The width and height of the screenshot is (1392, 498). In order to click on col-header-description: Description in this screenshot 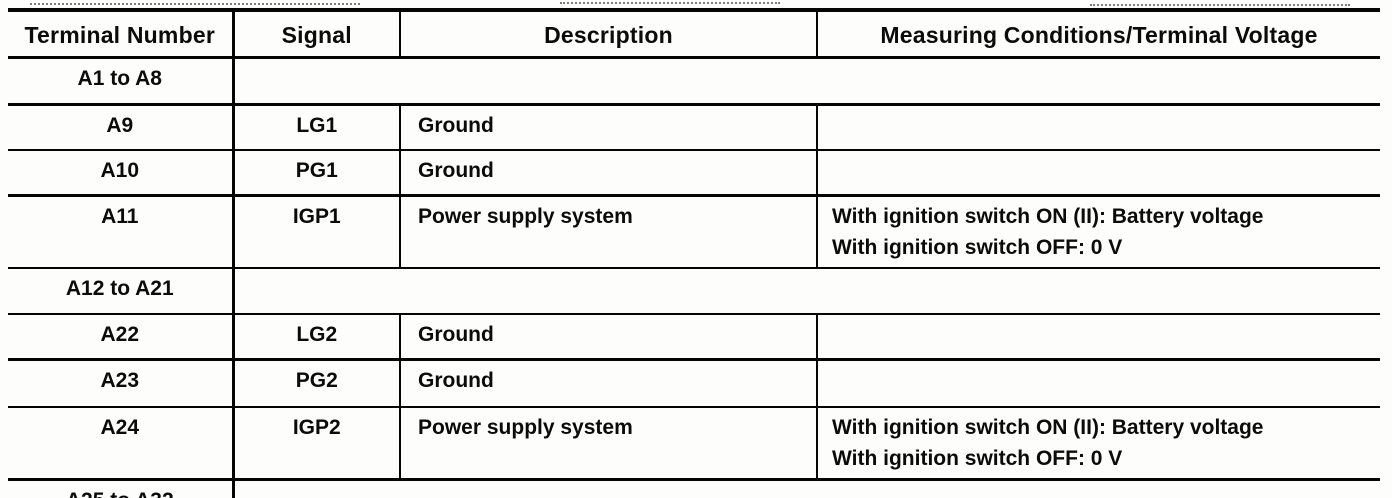, I will do `click(609, 33)`.